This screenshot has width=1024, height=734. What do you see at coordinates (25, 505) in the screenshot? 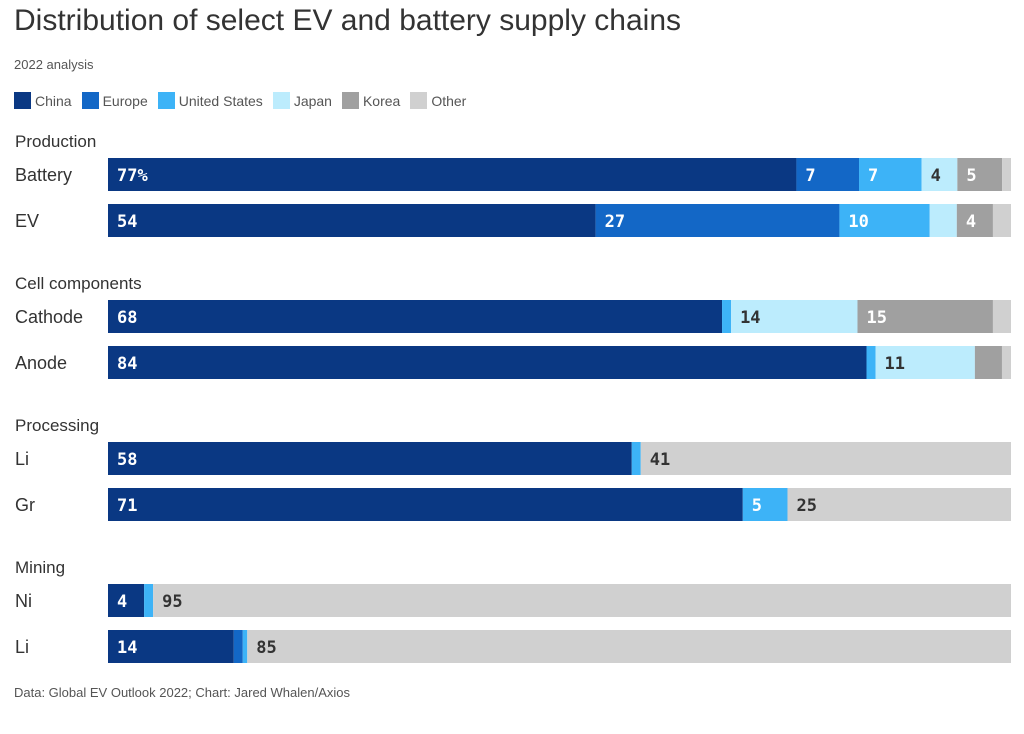
I see `row-label: Gr` at bounding box center [25, 505].